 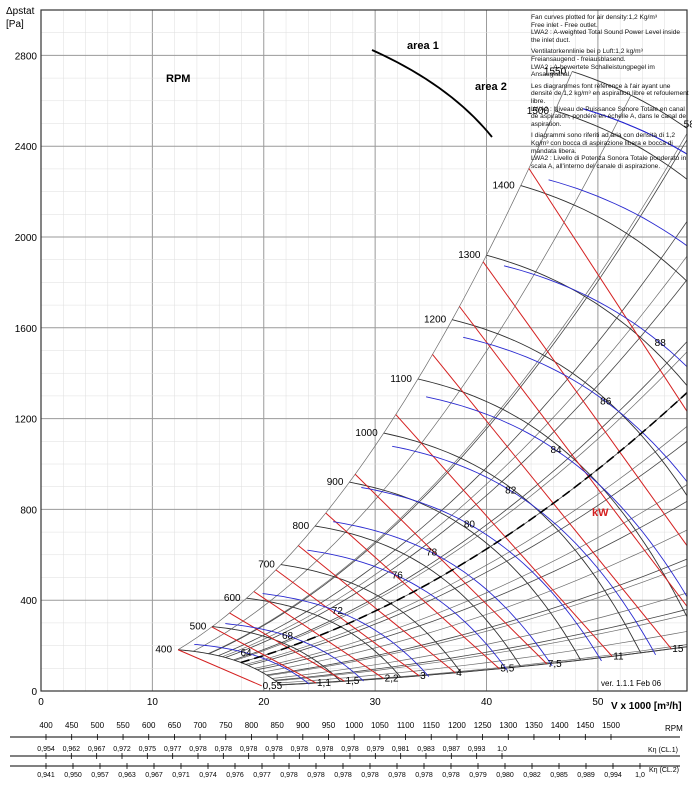 I want to click on scale-label: 1250, so click(x=483, y=725).